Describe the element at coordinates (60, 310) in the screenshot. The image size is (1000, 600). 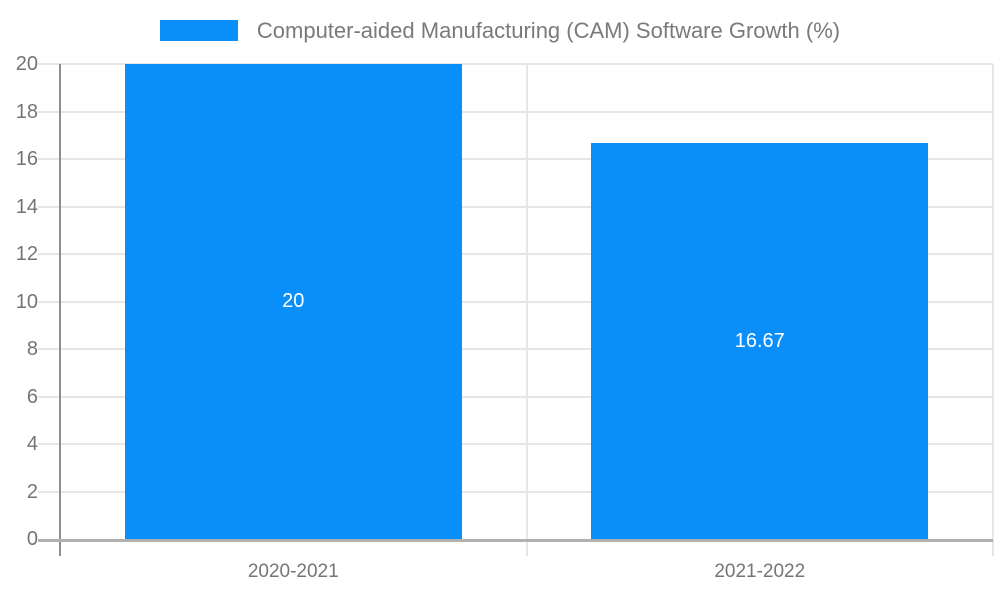
I see `y-axis-line` at that location.